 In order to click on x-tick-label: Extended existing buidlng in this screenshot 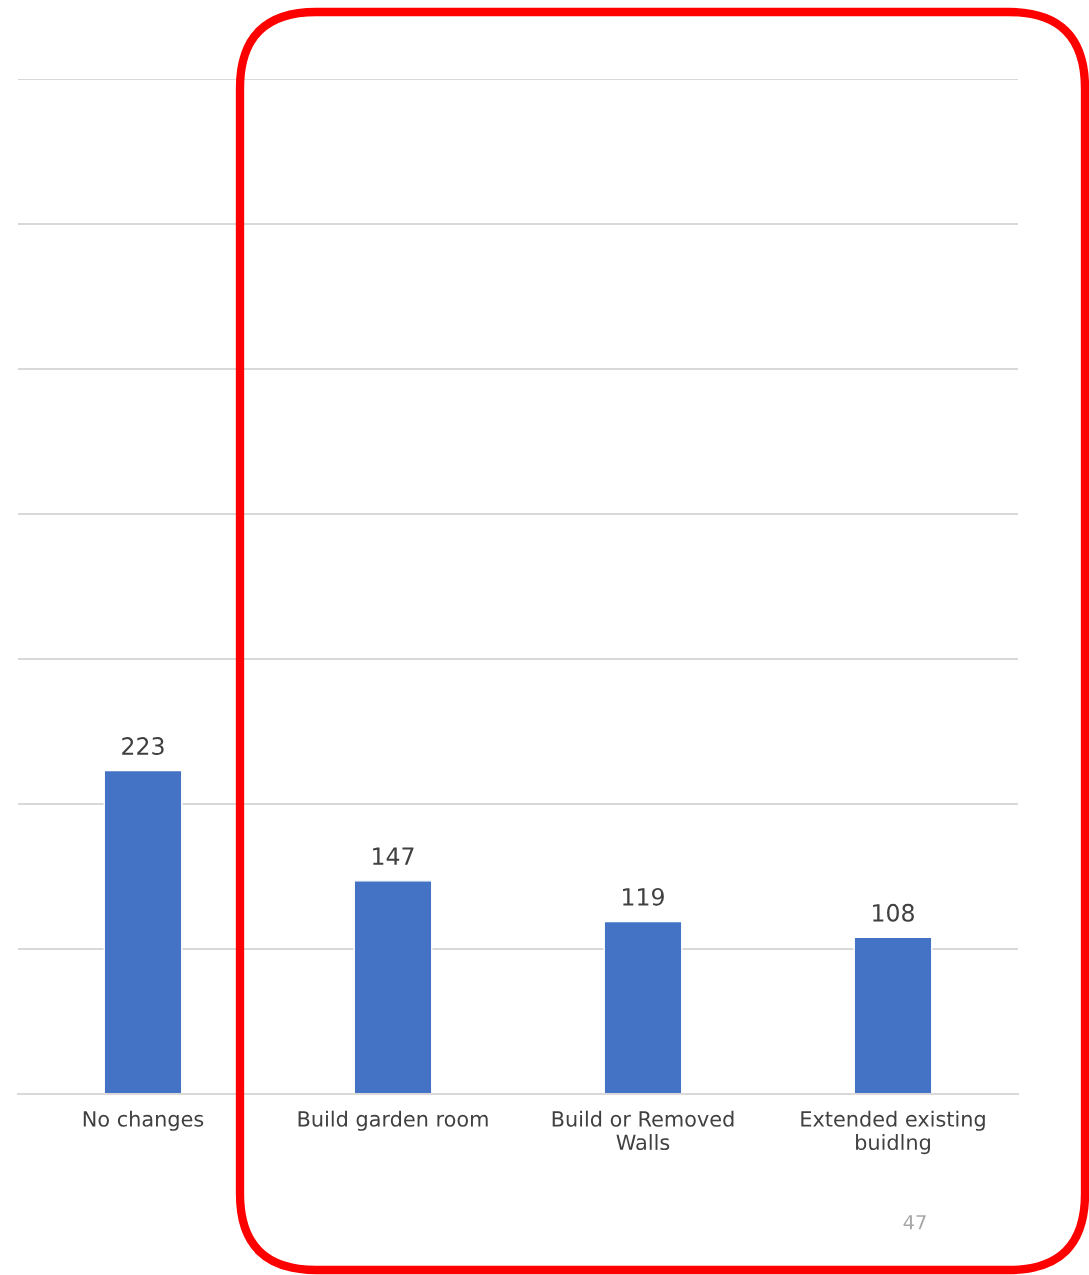, I will do `click(893, 1132)`.